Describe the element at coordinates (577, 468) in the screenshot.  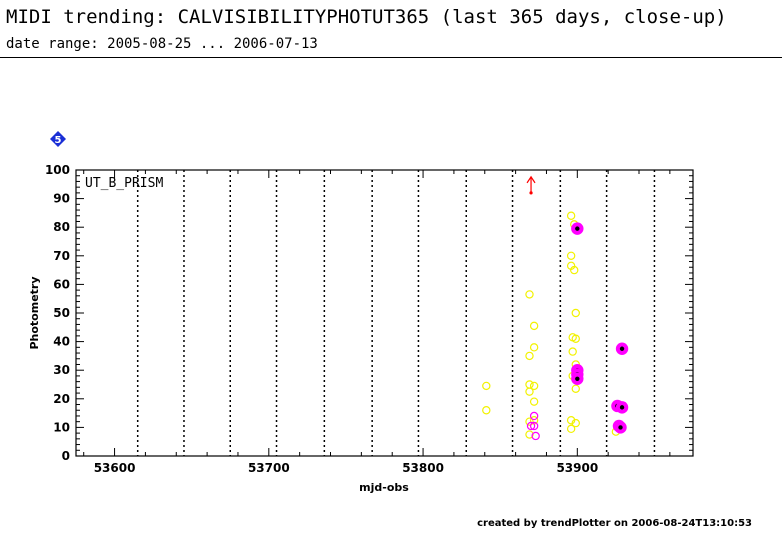
I see `x-tick-label: 53900` at that location.